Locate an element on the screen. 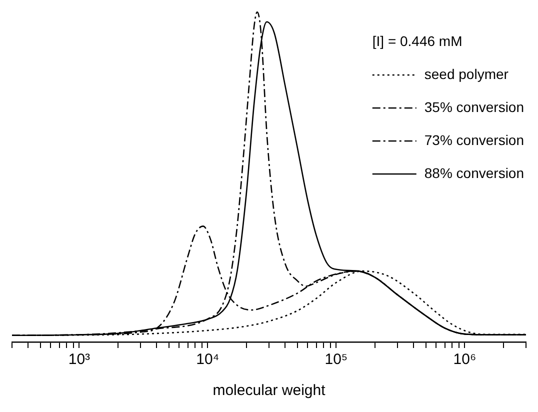 The height and width of the screenshot is (412, 538). x-axis-title: molecular weight is located at coordinates (269, 391).